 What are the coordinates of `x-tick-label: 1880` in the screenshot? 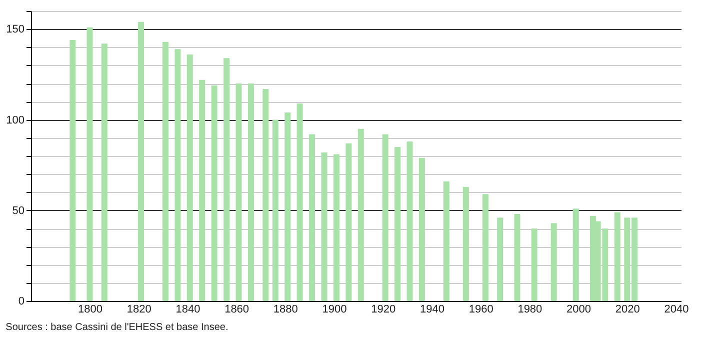 It's located at (285, 310).